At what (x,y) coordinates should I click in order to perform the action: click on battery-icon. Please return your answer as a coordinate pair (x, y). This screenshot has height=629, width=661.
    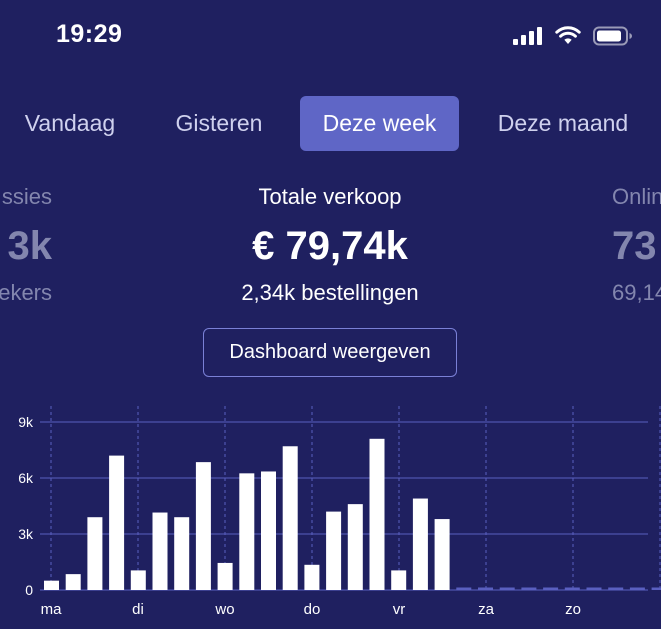
    Looking at the image, I should click on (612, 36).